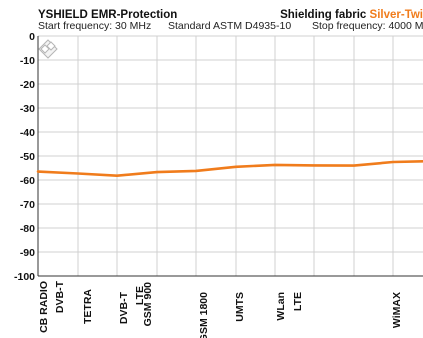 The width and height of the screenshot is (423, 338). What do you see at coordinates (27, 109) in the screenshot?
I see `y-tick-label: -30` at bounding box center [27, 109].